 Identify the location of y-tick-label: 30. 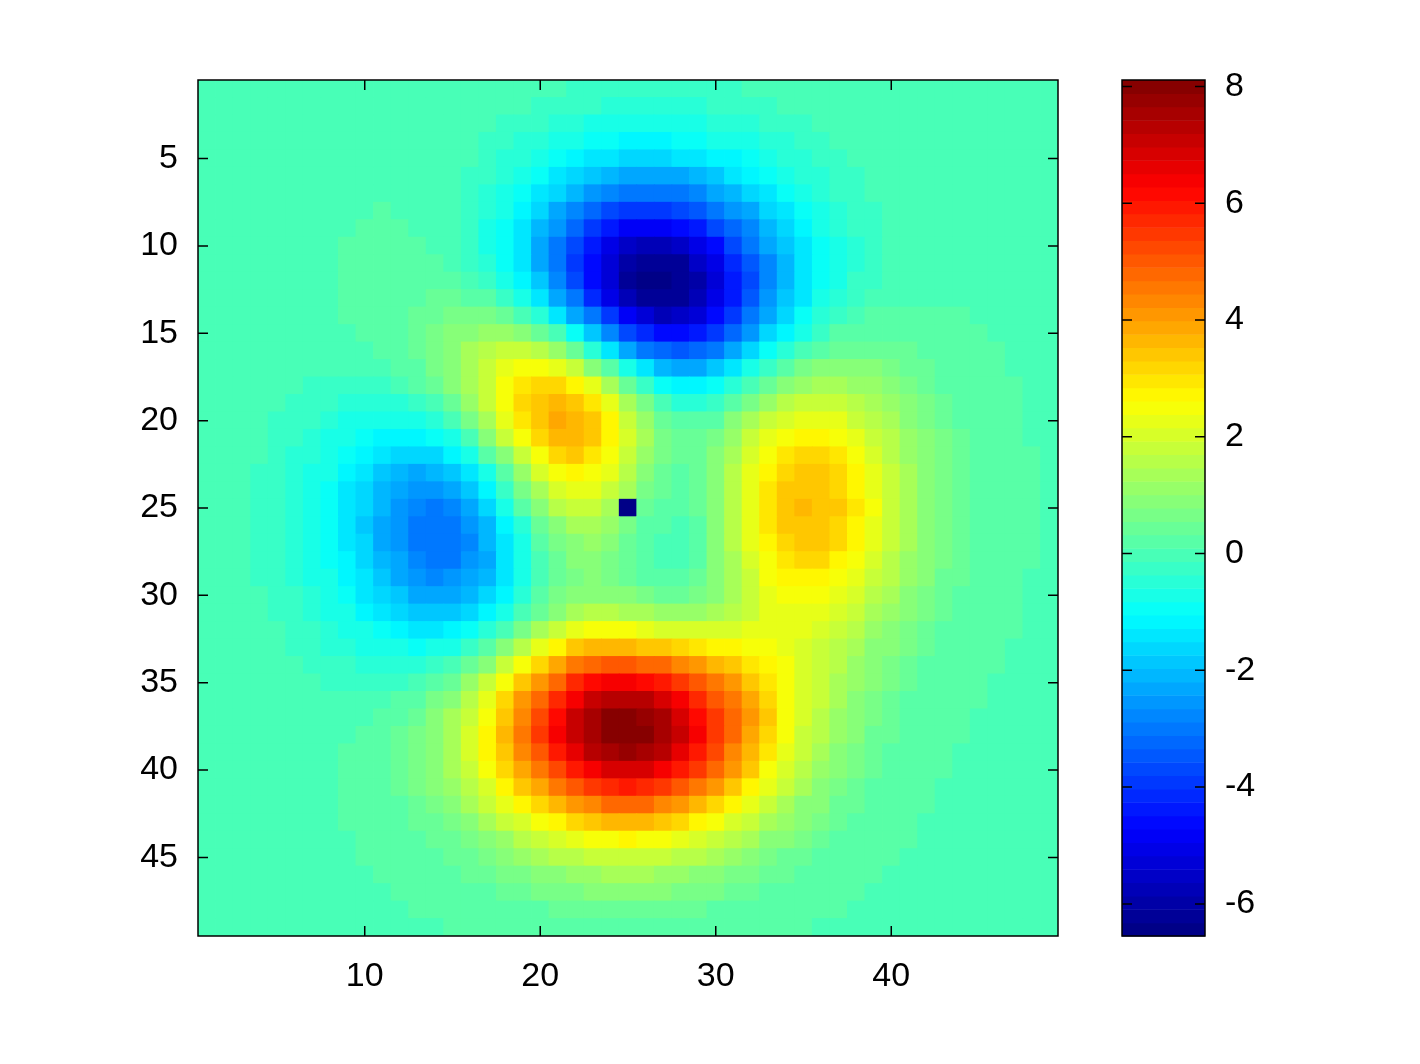
(159, 592).